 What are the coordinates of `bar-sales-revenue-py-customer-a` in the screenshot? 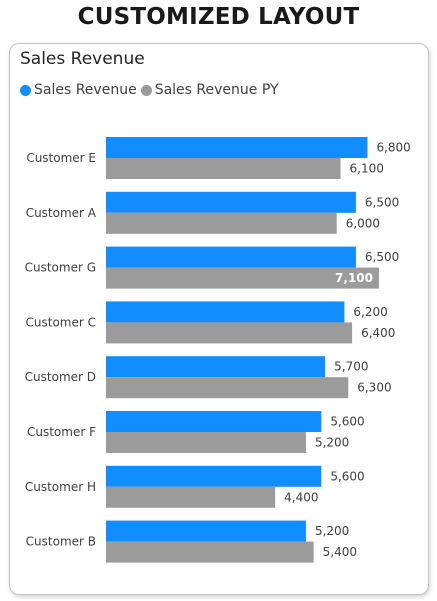 It's located at (221, 223).